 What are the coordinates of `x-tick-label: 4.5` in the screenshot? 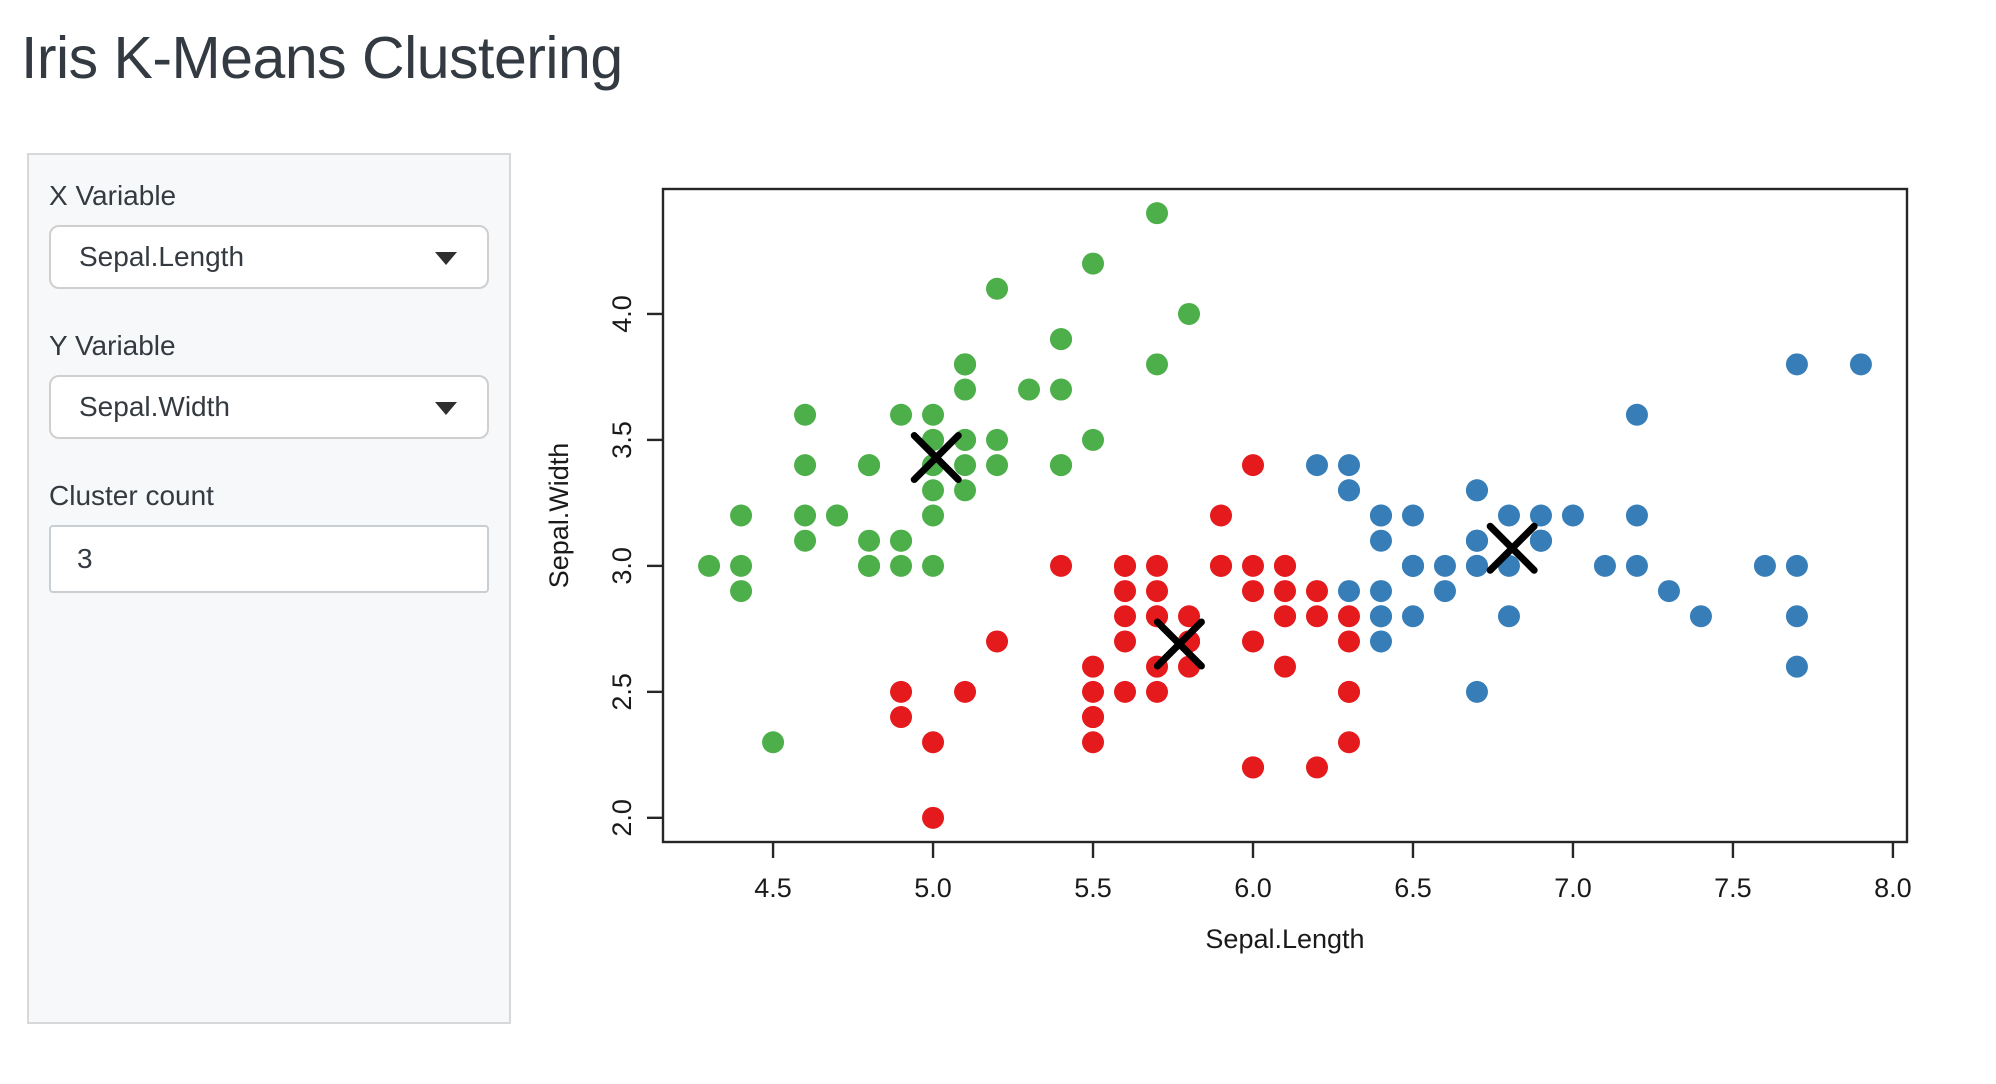 It's located at (773, 888).